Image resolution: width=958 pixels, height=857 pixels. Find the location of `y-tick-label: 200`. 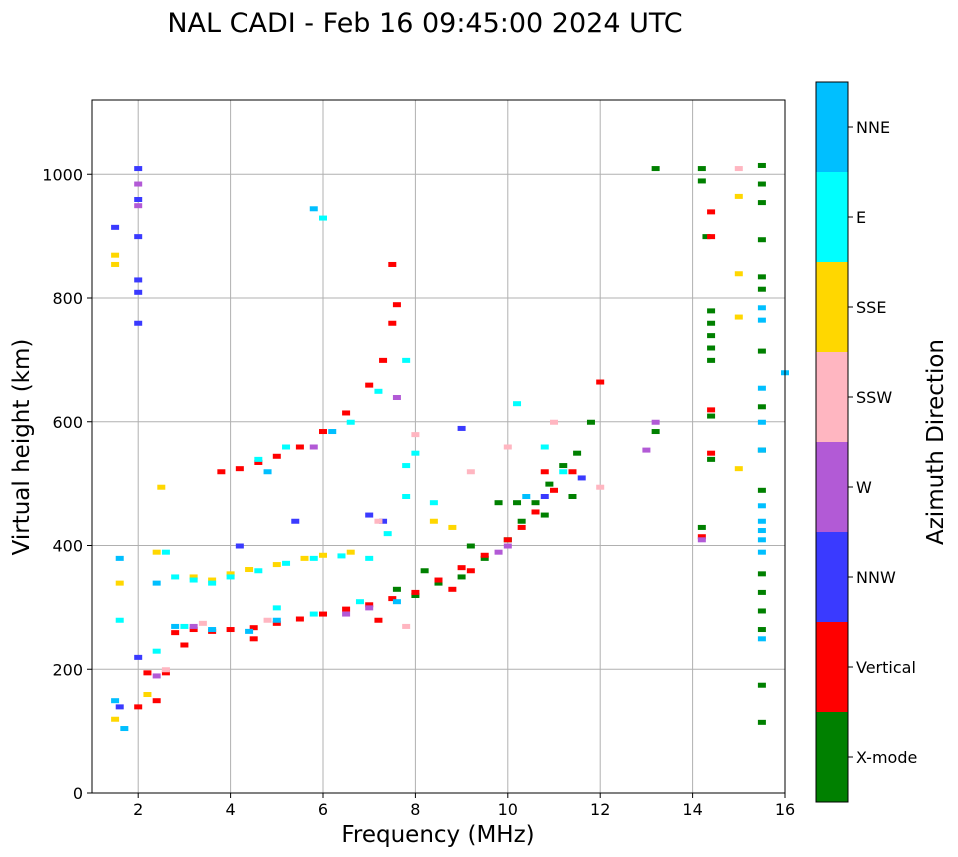

y-tick-label: 200 is located at coordinates (67, 669).